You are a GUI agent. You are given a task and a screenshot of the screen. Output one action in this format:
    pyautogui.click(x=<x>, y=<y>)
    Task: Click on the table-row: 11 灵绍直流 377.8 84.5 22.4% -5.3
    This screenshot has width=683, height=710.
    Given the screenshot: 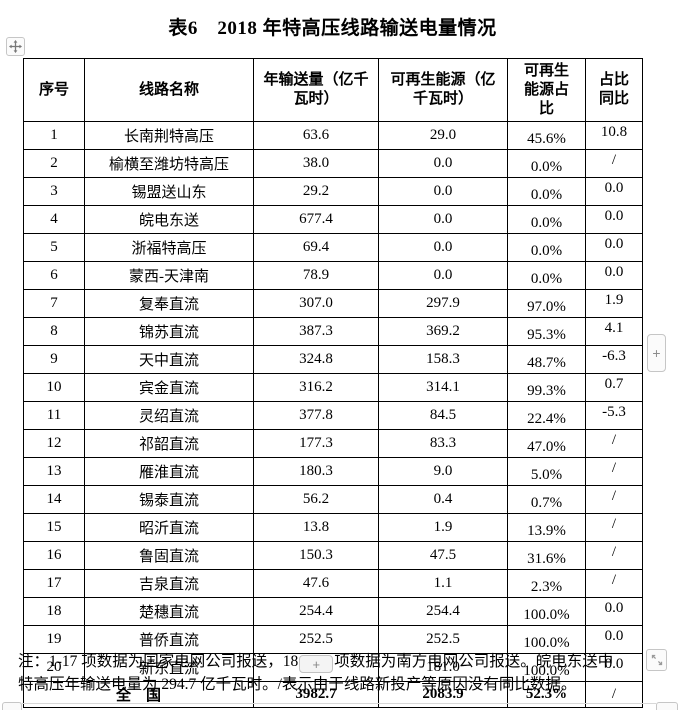 What is the action you would take?
    pyautogui.click(x=333, y=415)
    